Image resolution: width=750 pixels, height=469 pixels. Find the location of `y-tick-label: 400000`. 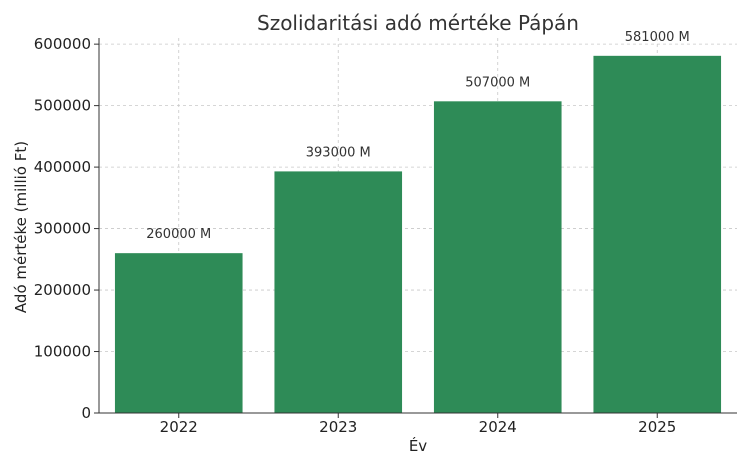

y-tick-label: 400000 is located at coordinates (62, 167).